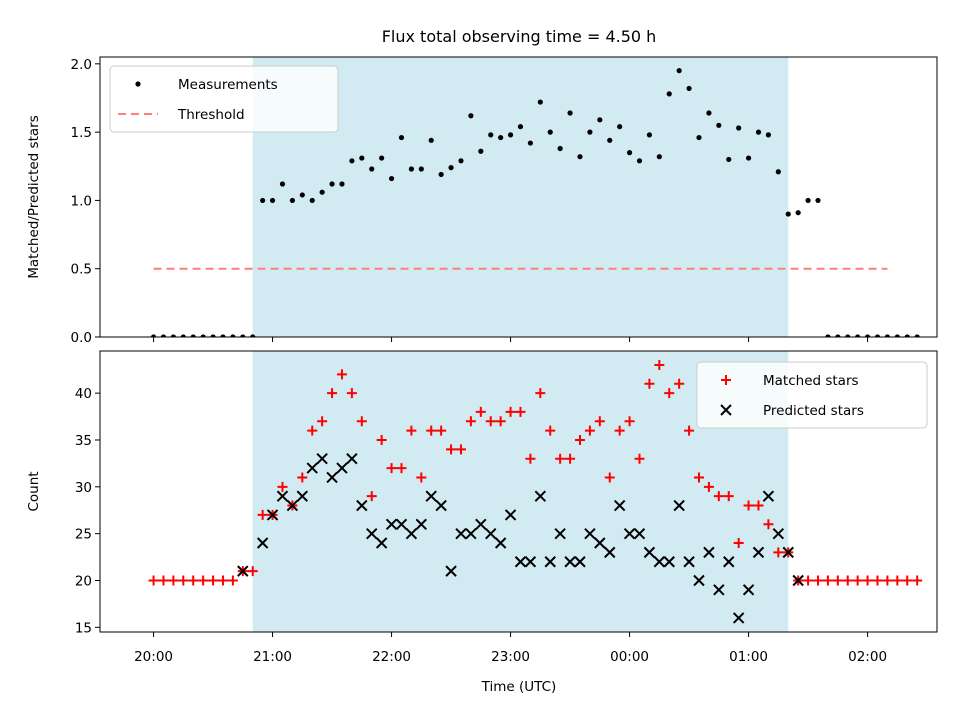 The image size is (960, 720). I want to click on x-tick-label: 22:00, so click(391, 657).